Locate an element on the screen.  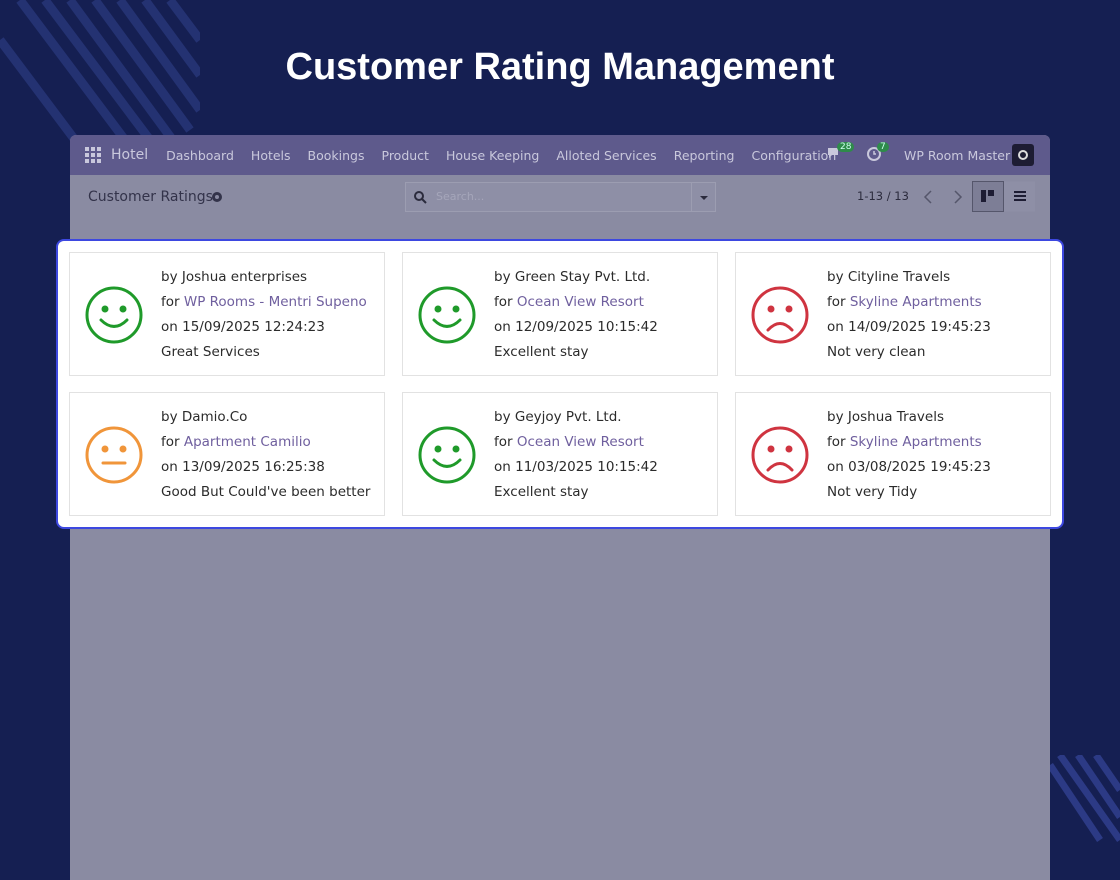
card-on: 03/08/2025 19:45:23 is located at coordinates (919, 467).